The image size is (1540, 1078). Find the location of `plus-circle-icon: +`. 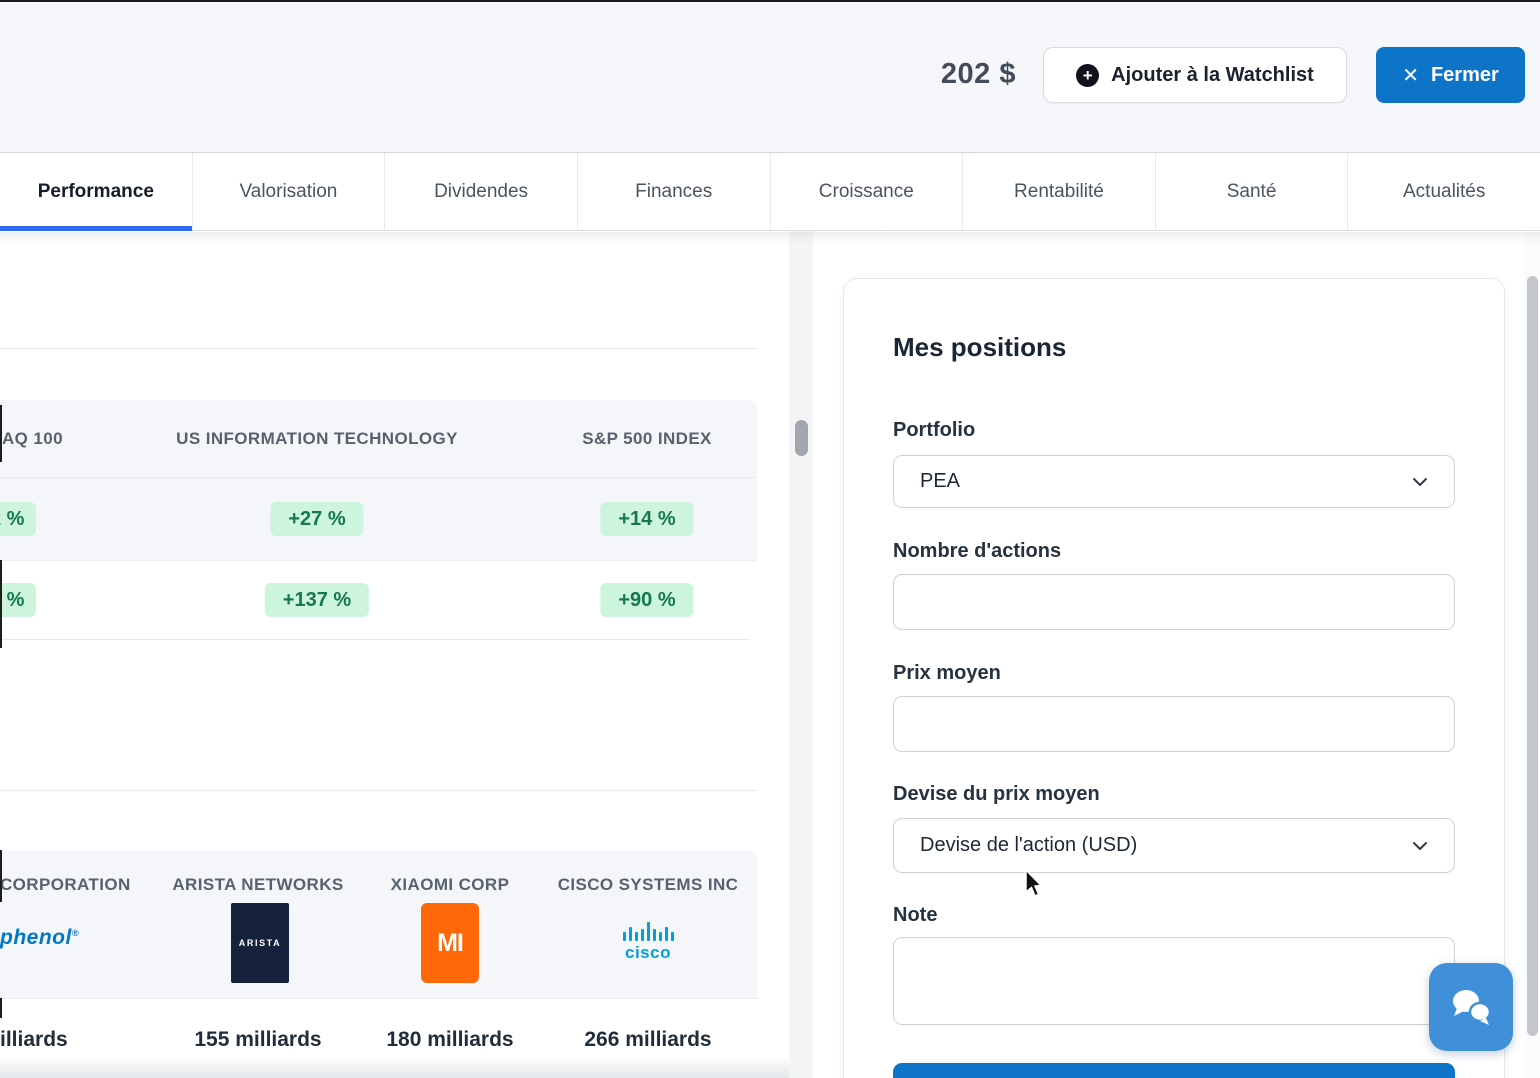

plus-circle-icon: + is located at coordinates (1088, 75).